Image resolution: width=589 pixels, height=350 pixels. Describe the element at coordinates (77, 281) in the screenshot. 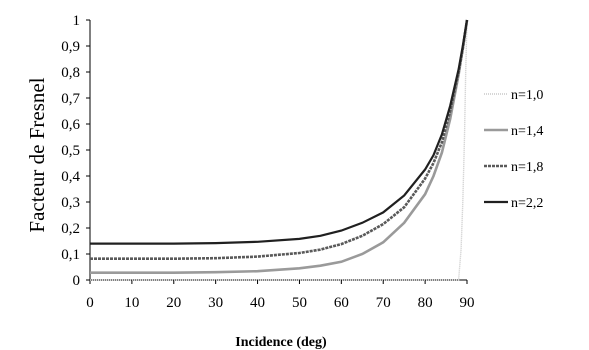

I see `y-tick-label: 0` at that location.